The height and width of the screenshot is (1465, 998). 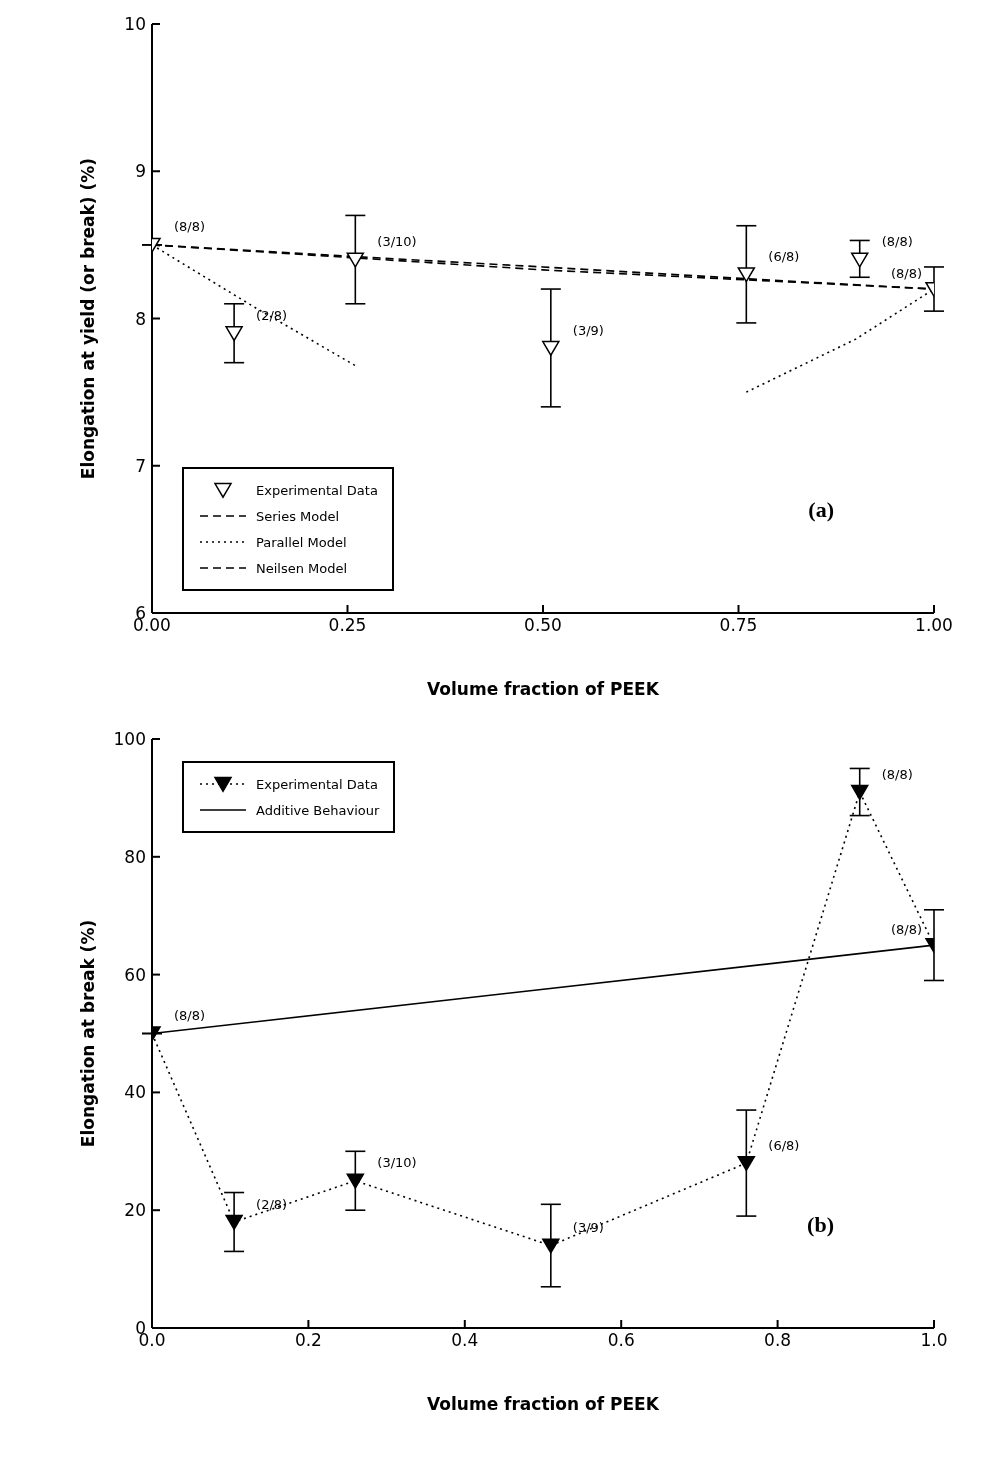 I want to click on x-tick-label: 0.2, so click(x=308, y=1340).